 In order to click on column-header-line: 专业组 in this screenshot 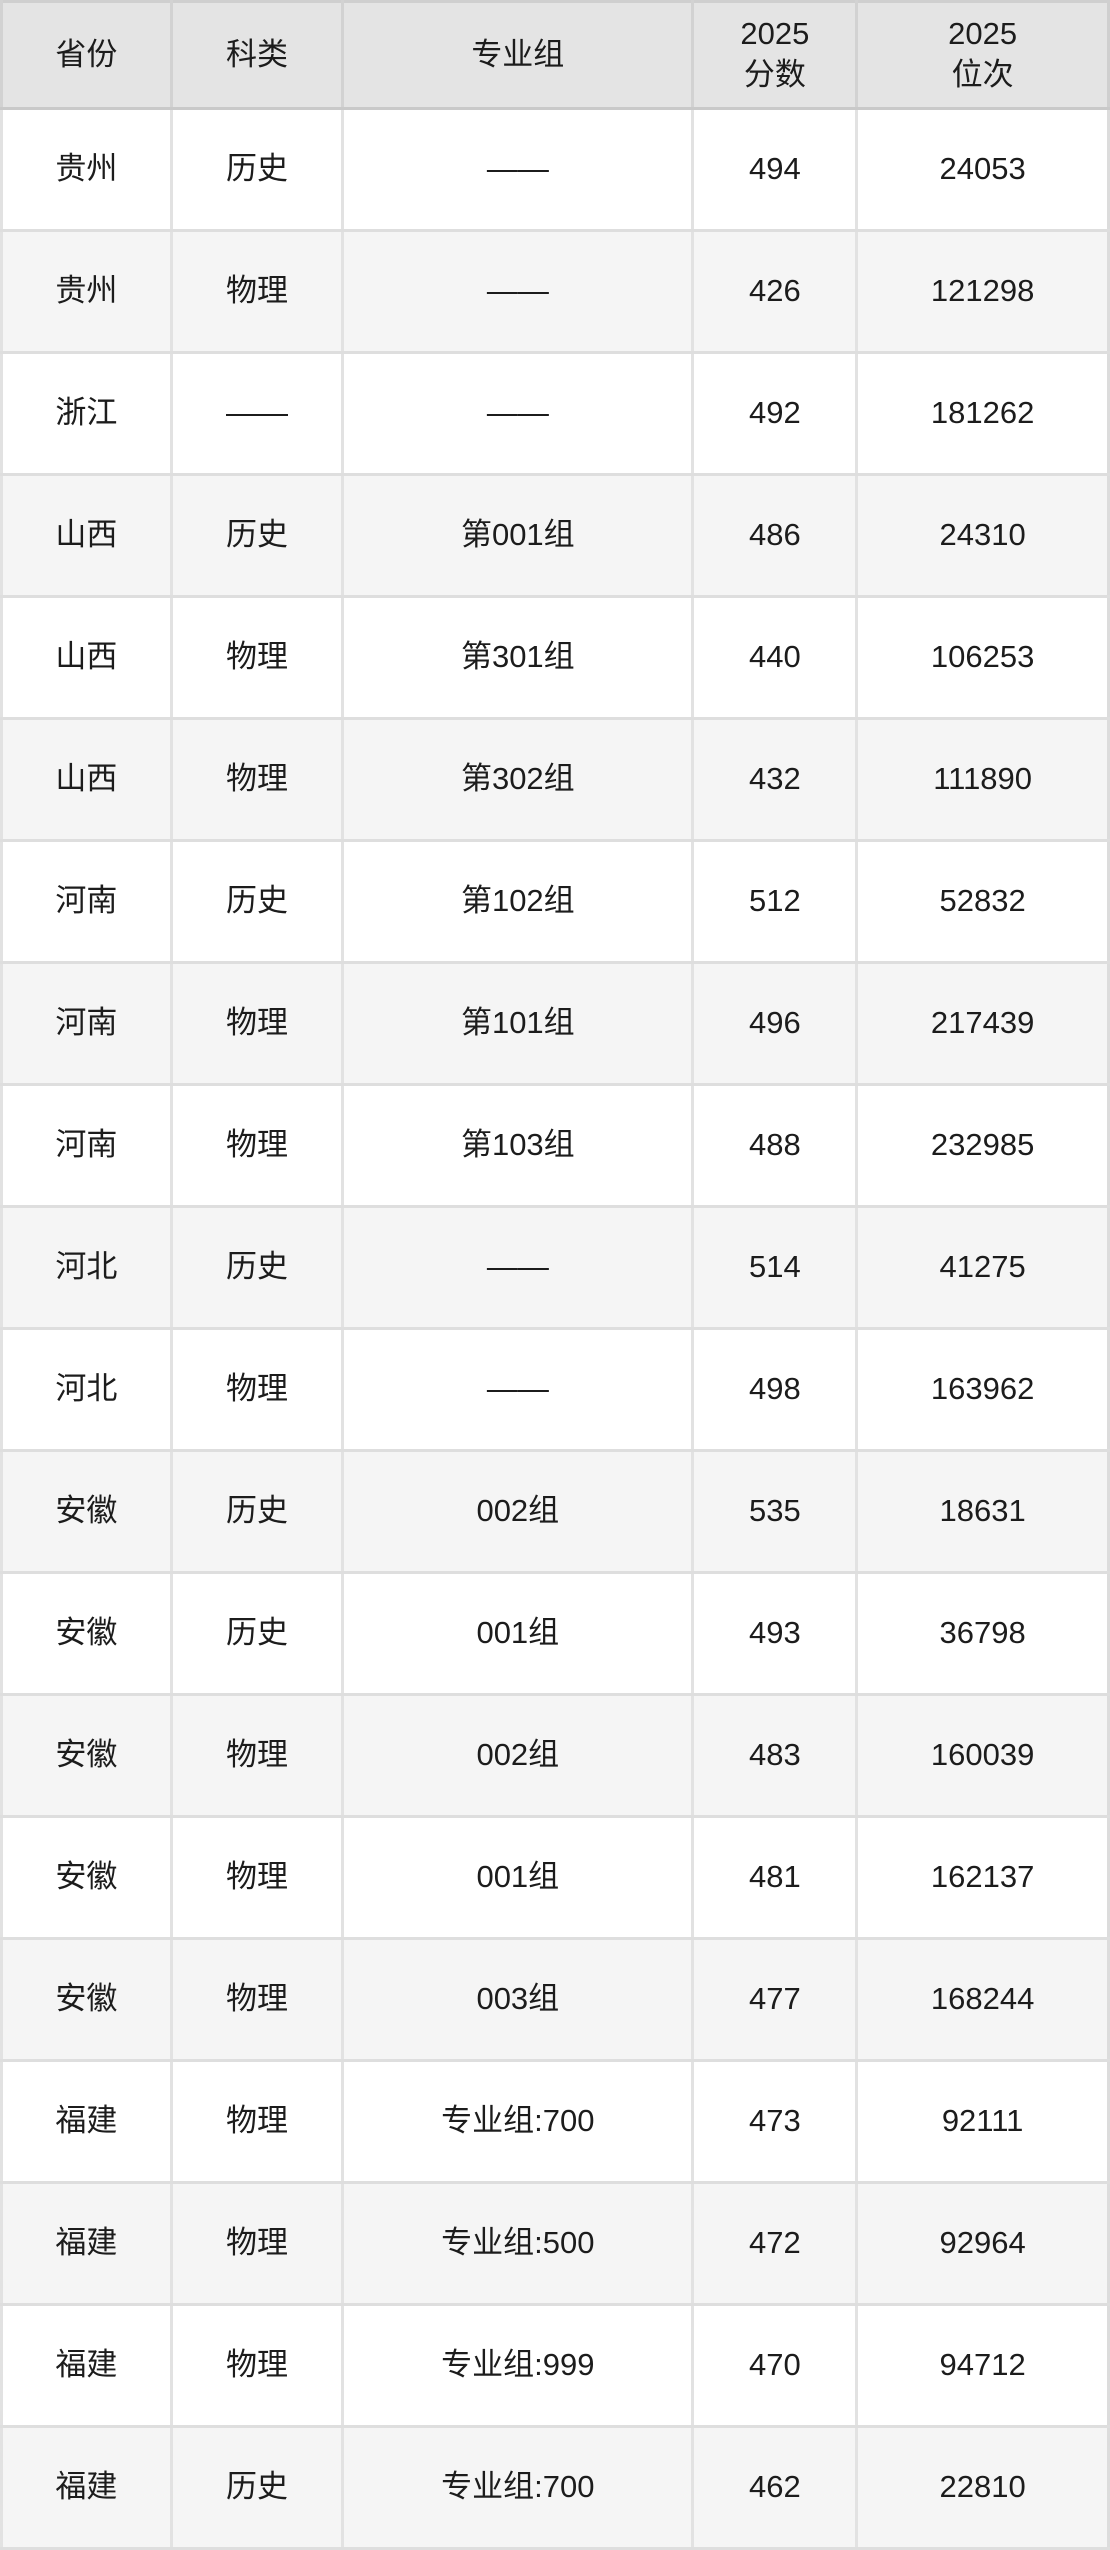, I will do `click(518, 54)`.